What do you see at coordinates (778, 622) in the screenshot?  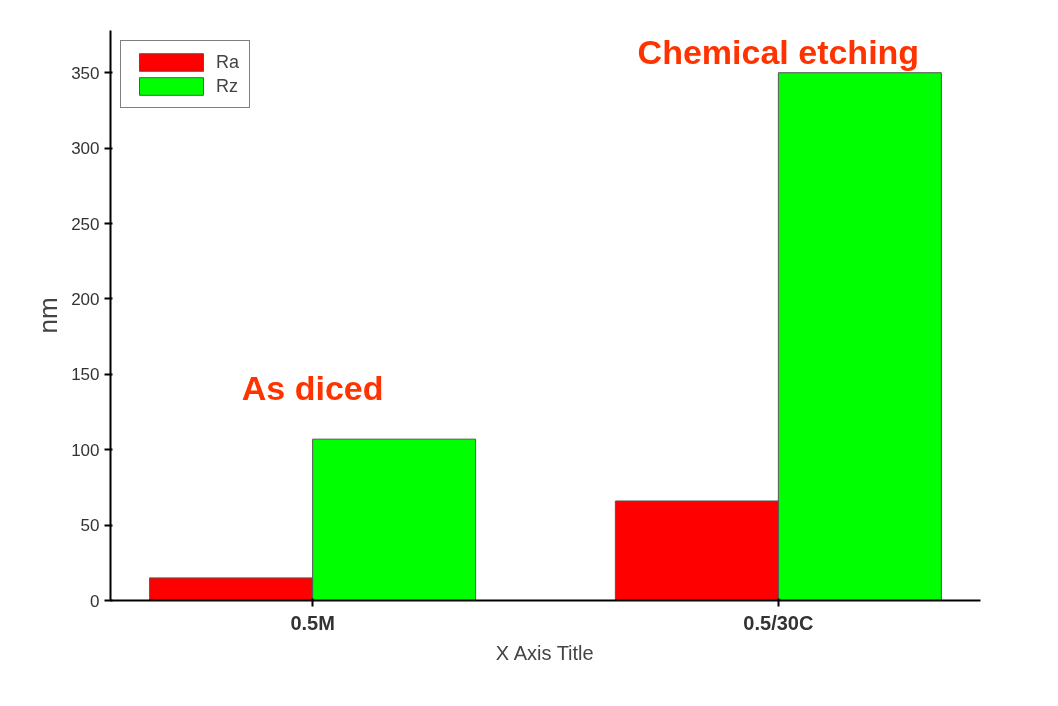 I see `x-tick-label: 0.5/30C` at bounding box center [778, 622].